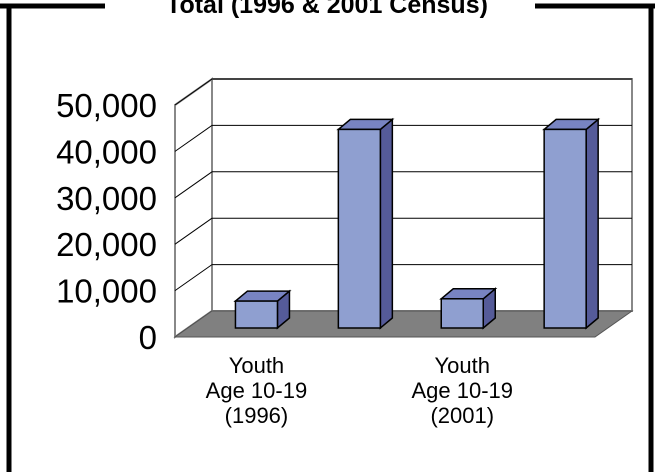 The image size is (655, 472). Describe the element at coordinates (106, 151) in the screenshot. I see `y-tick-label: 40,000` at that location.